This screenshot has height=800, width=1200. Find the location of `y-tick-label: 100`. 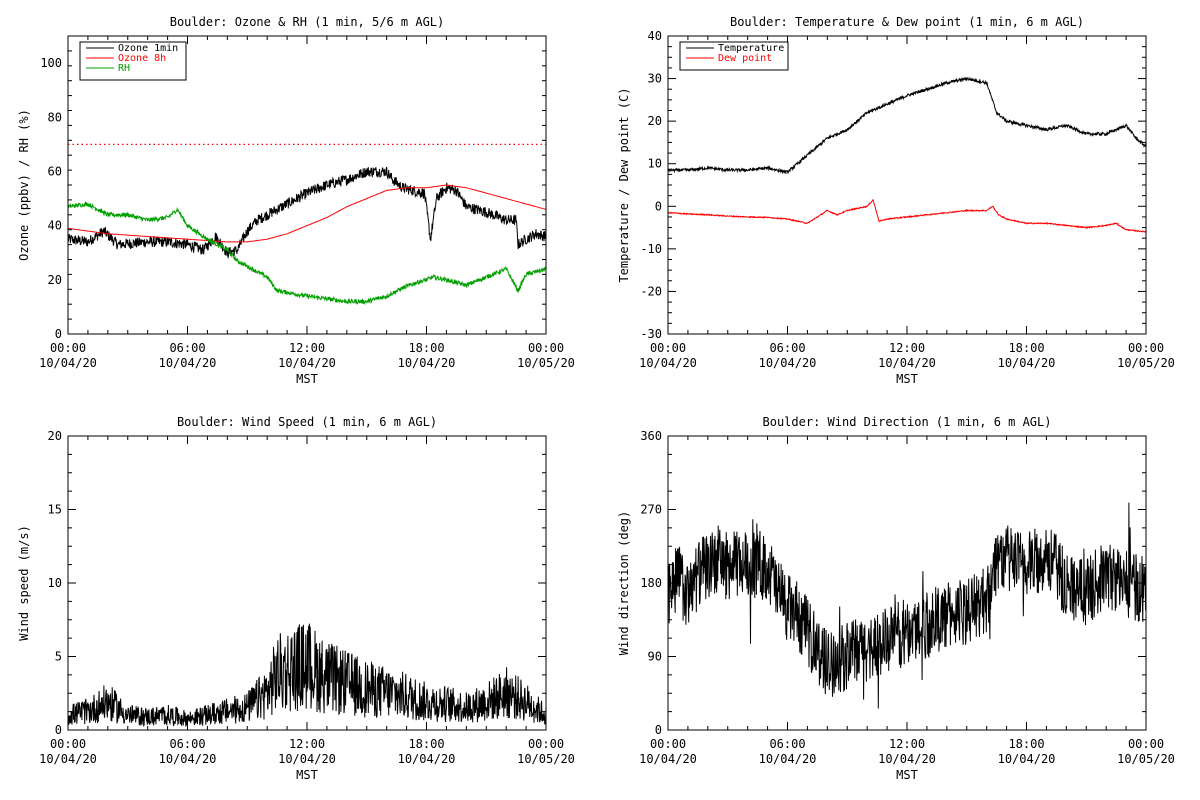

y-tick-label: 100 is located at coordinates (51, 63).